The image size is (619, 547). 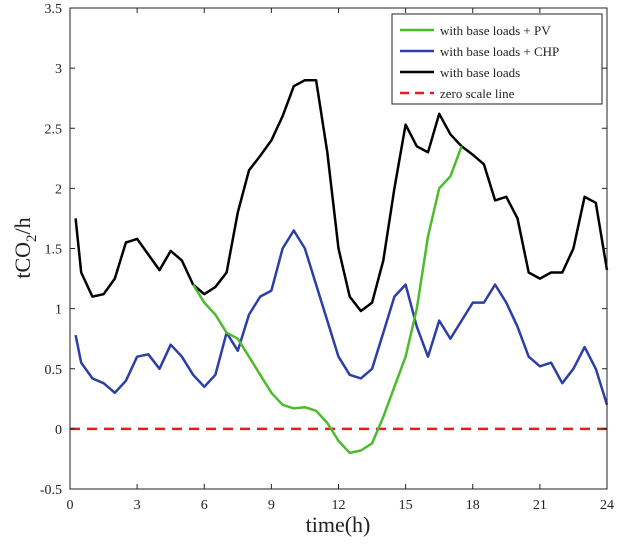 What do you see at coordinates (495, 30) in the screenshot?
I see `legend-label-pv: with base loads + PV` at bounding box center [495, 30].